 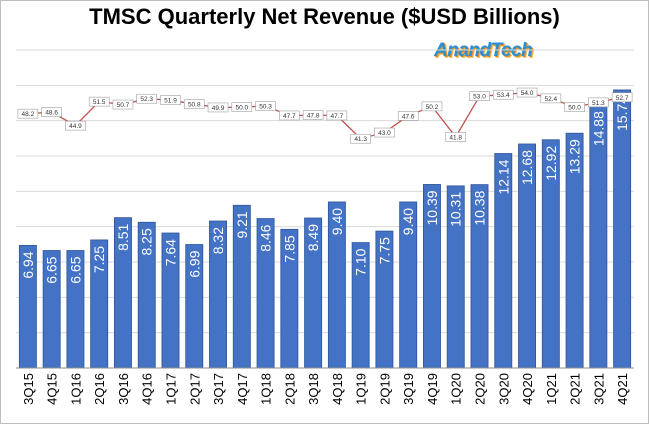 I want to click on margin-value-label: 52.7, so click(x=622, y=98).